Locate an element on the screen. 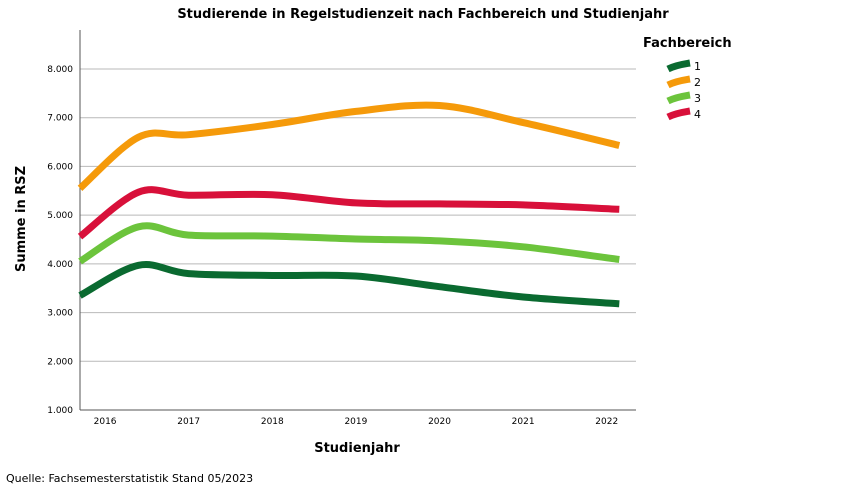  y-tick-label: 3.000 is located at coordinates (60, 314).